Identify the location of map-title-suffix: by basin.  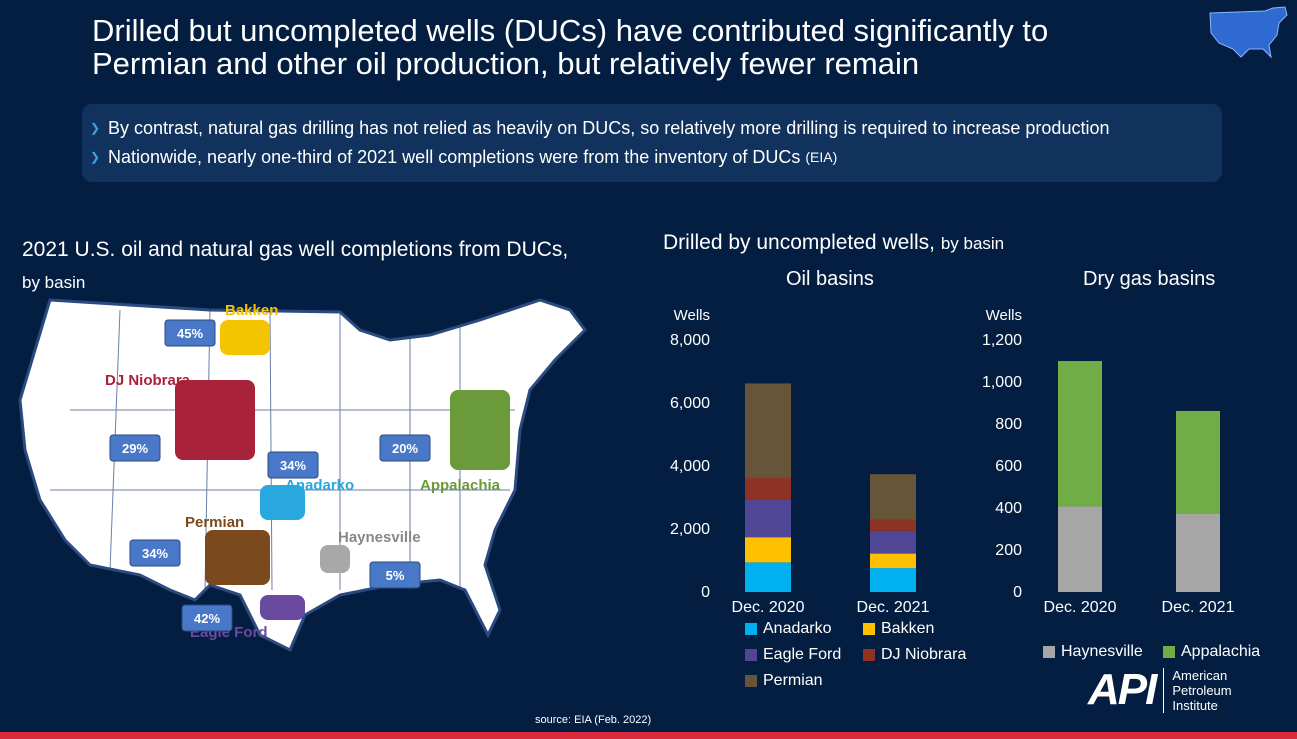
(54, 282).